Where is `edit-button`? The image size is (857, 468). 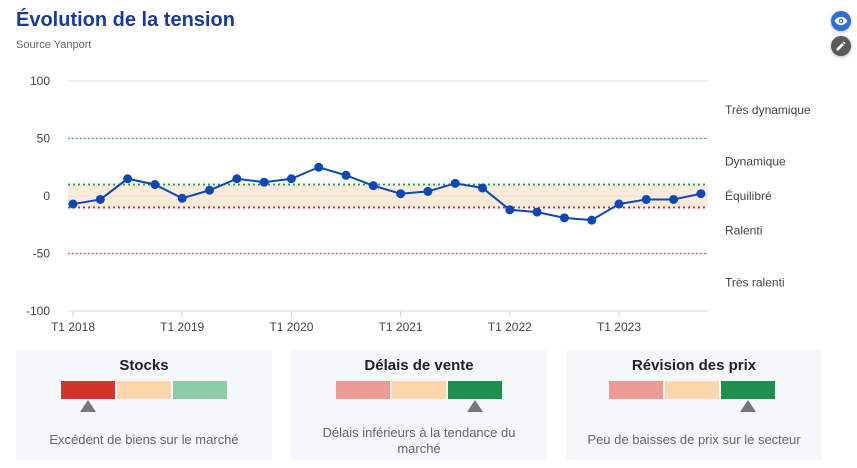
edit-button is located at coordinates (841, 46).